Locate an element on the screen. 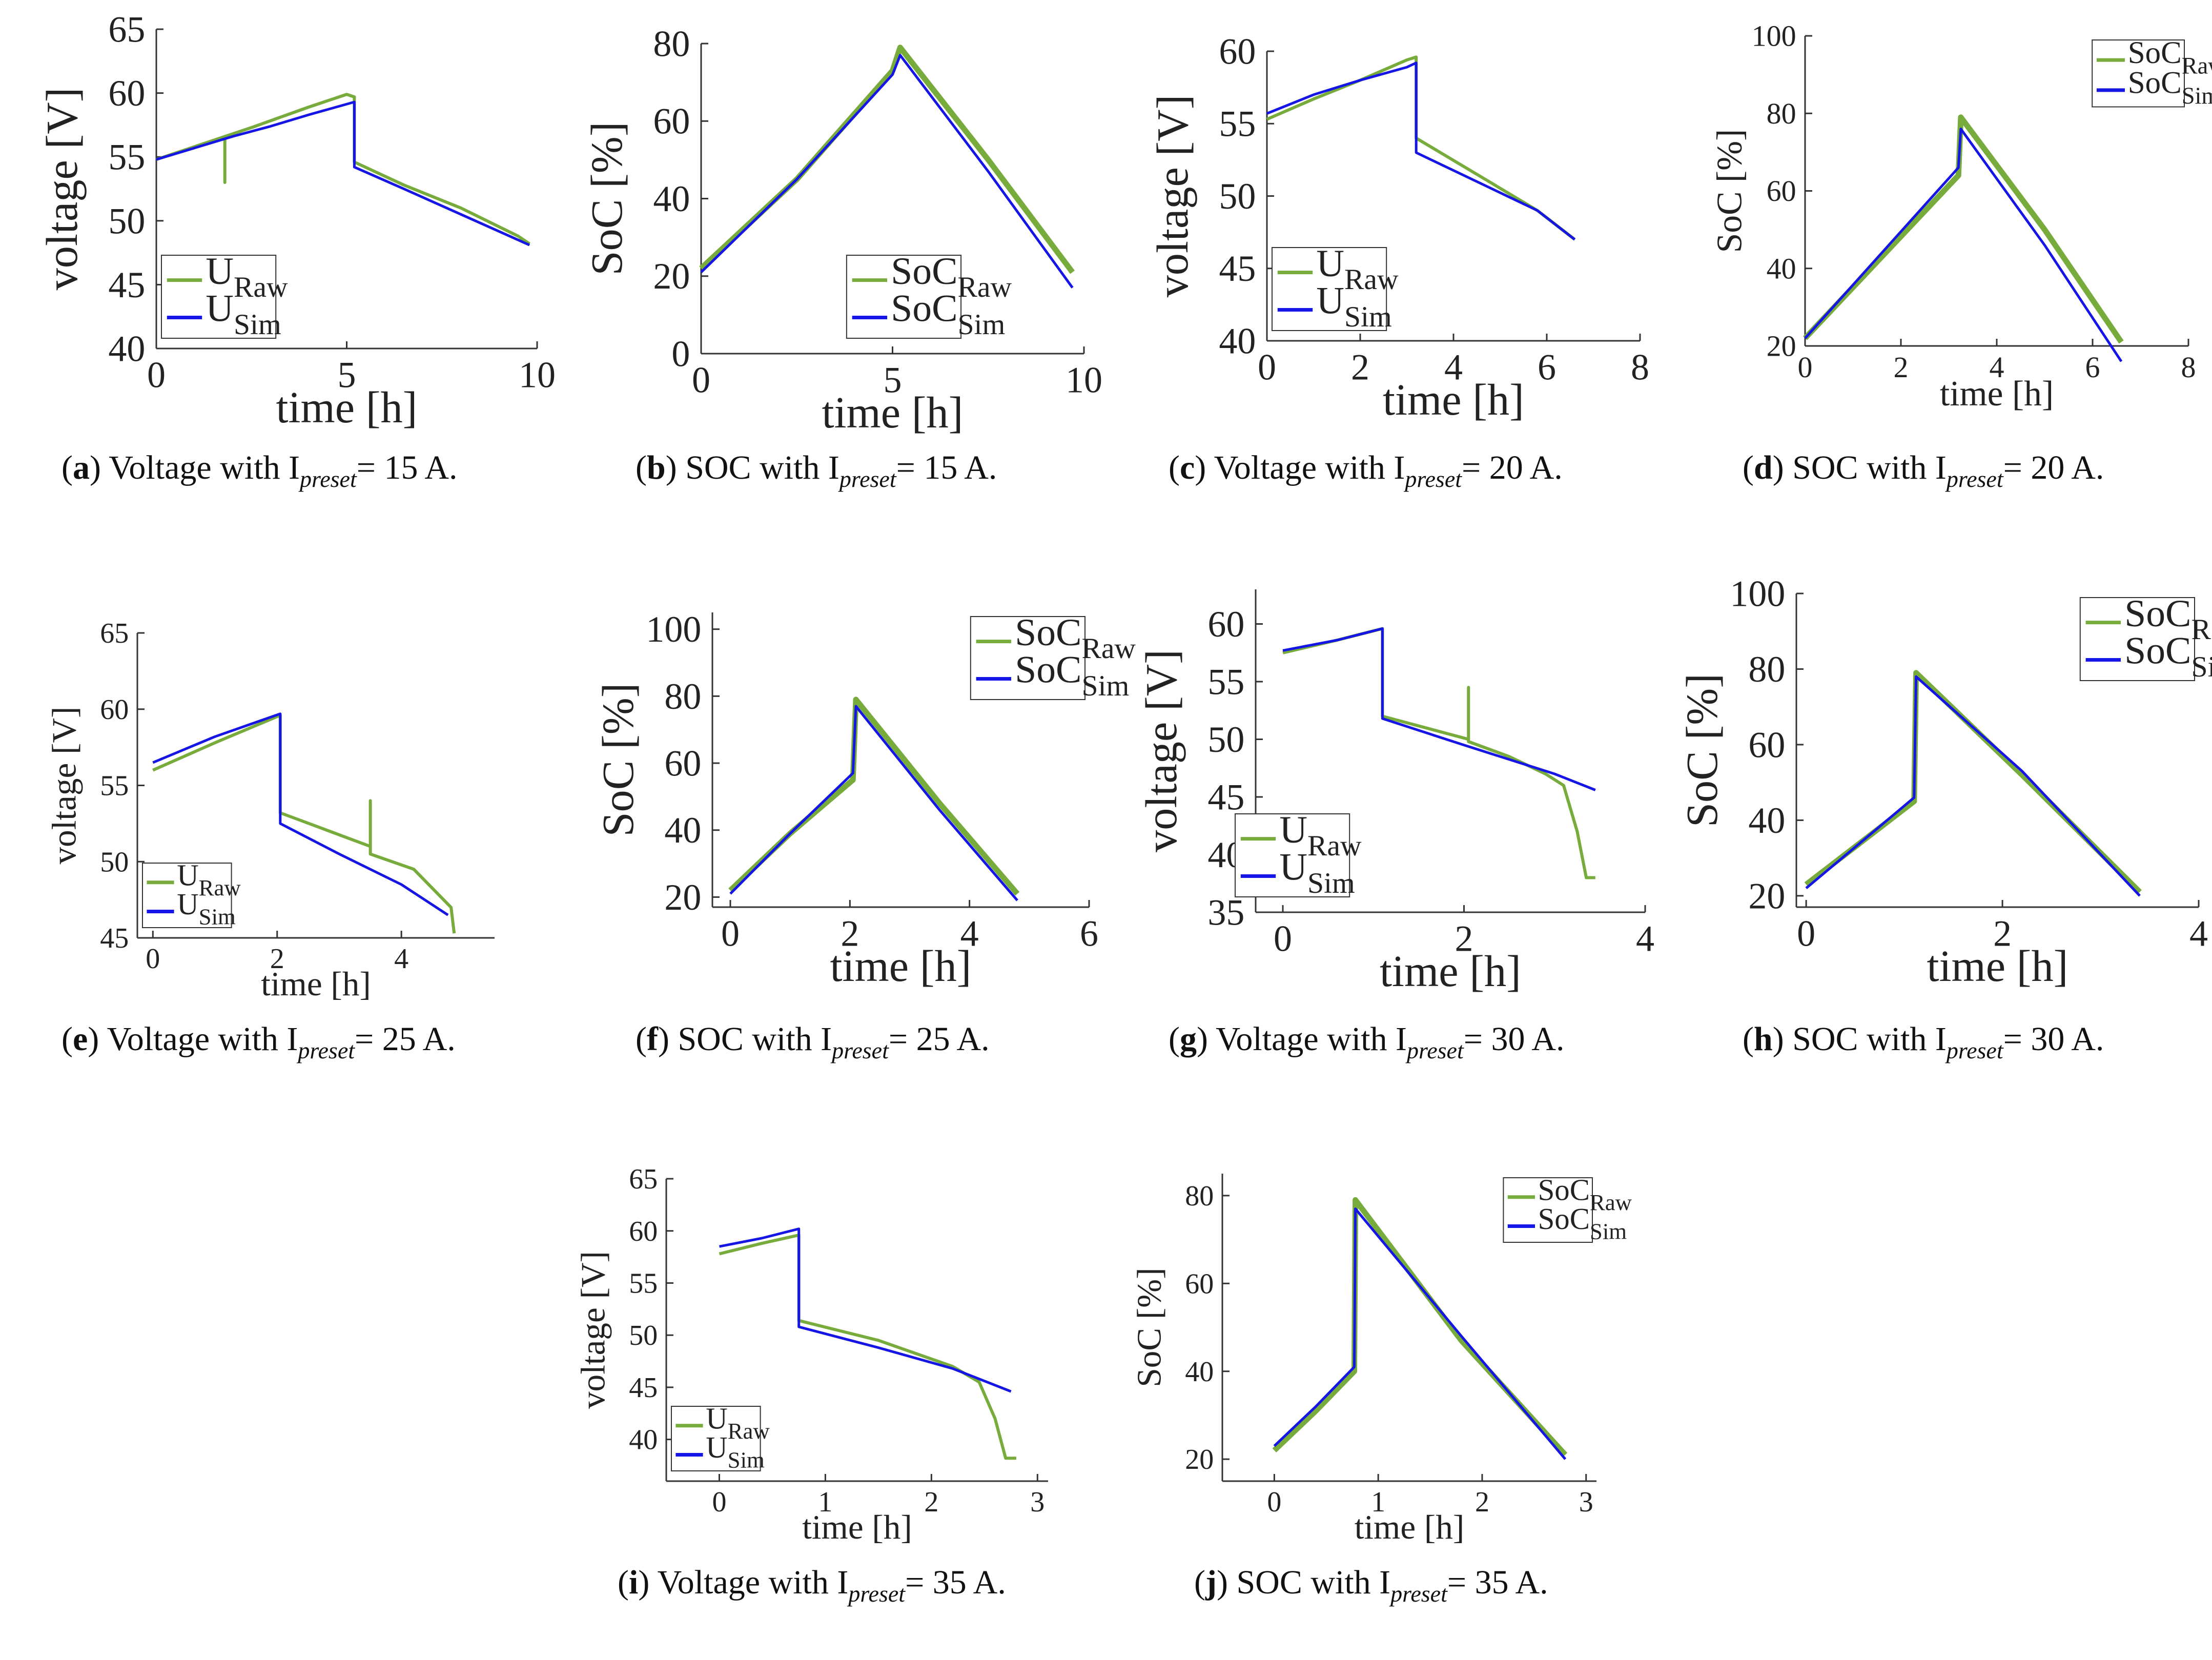  caption-a: (a) Voltage with Ipreset= 15 A. is located at coordinates (260, 470).